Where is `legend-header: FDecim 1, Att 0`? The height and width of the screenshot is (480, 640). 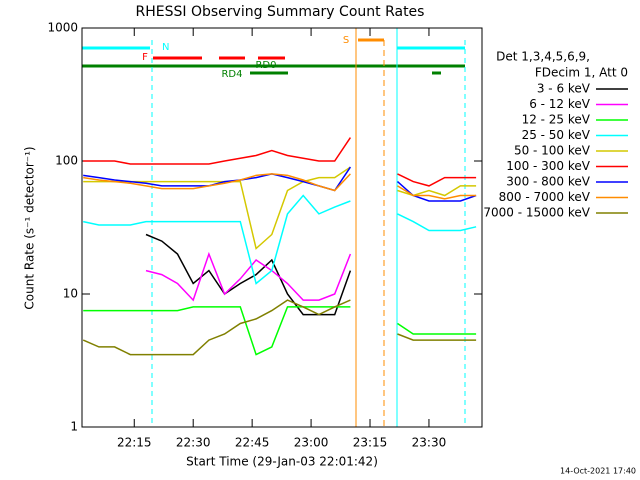 legend-header: FDecim 1, Att 0 is located at coordinates (581, 73).